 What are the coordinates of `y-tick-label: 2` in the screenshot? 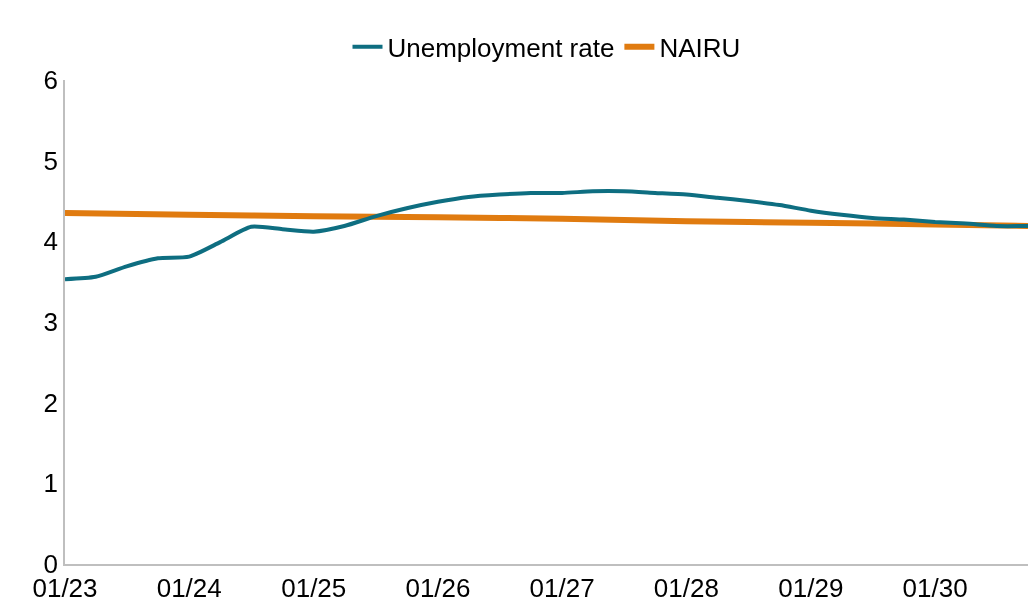 It's located at (51, 402).